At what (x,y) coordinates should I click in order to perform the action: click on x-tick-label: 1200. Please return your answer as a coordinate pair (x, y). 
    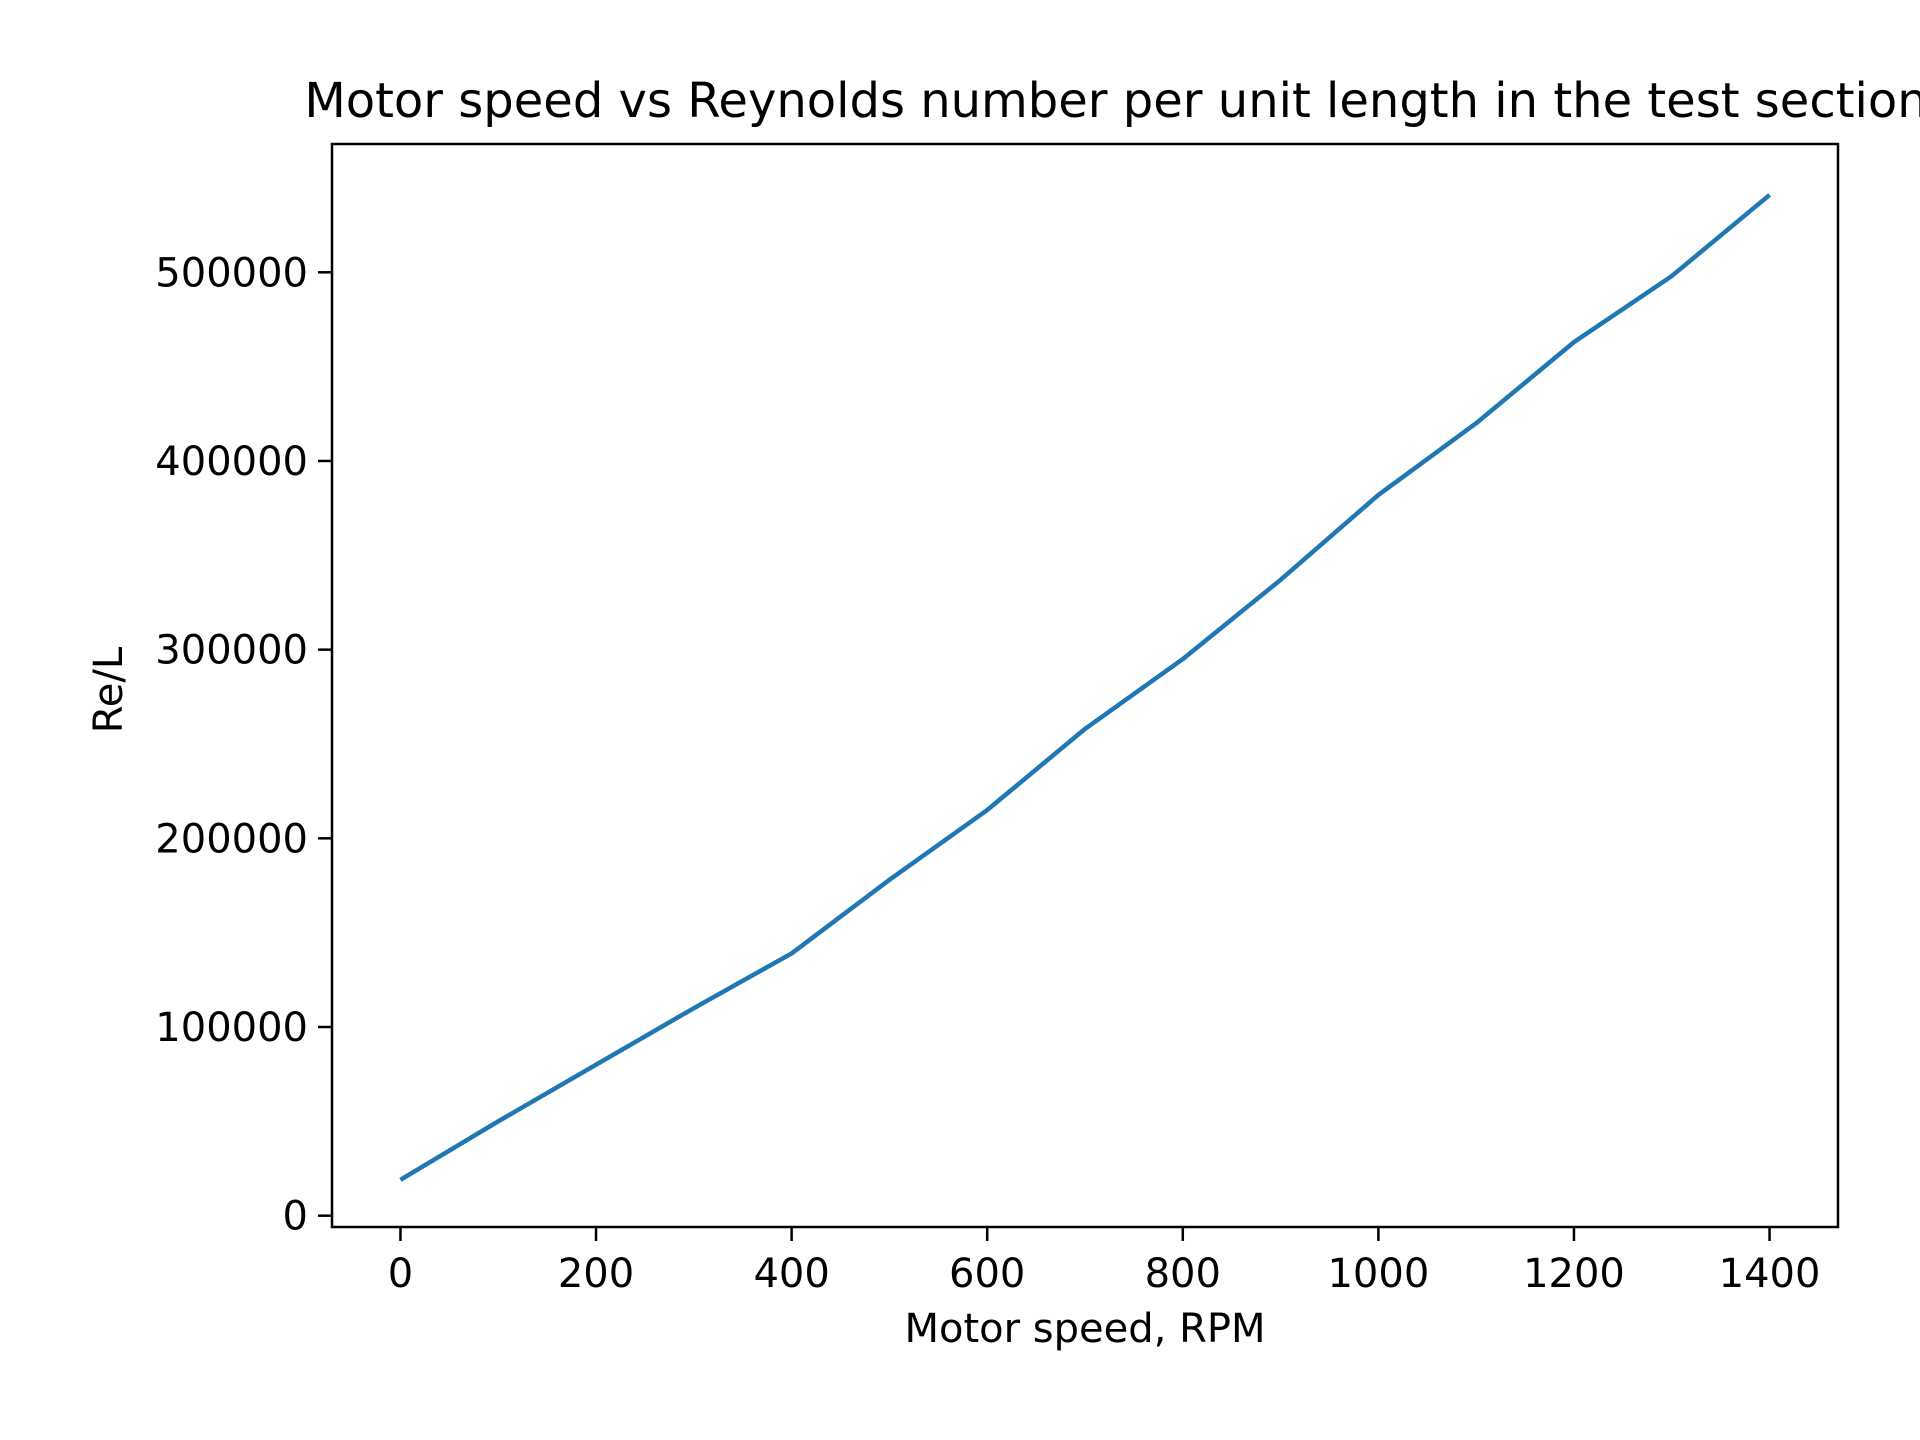
    Looking at the image, I should click on (1574, 1274).